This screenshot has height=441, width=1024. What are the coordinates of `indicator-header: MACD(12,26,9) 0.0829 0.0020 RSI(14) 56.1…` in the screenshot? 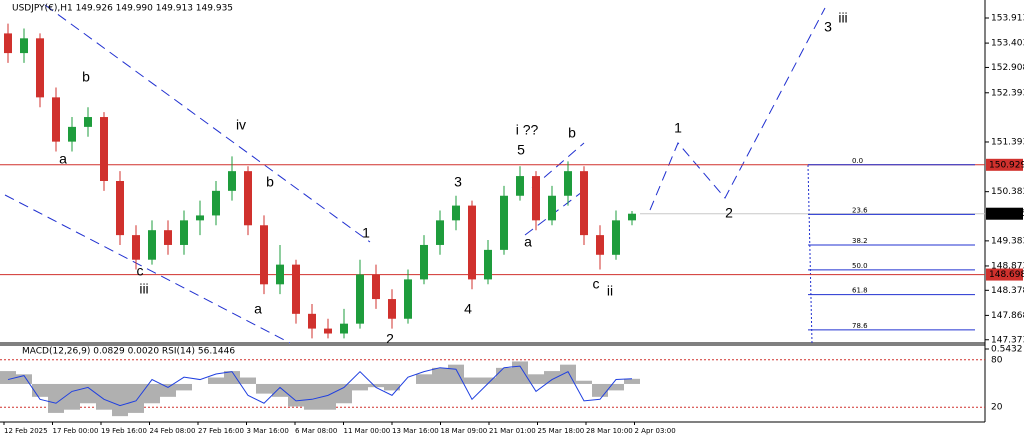 It's located at (128, 352).